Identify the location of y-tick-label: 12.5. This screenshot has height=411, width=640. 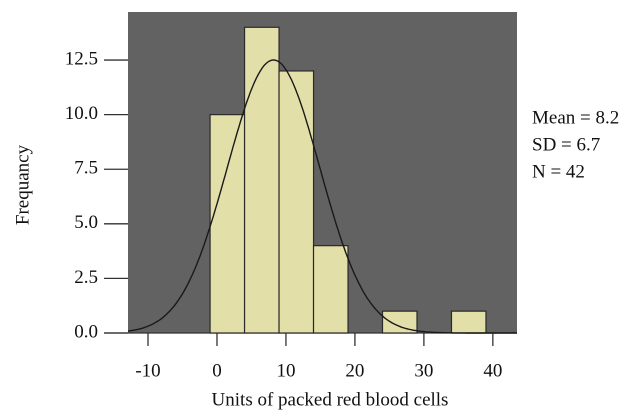
(81, 58).